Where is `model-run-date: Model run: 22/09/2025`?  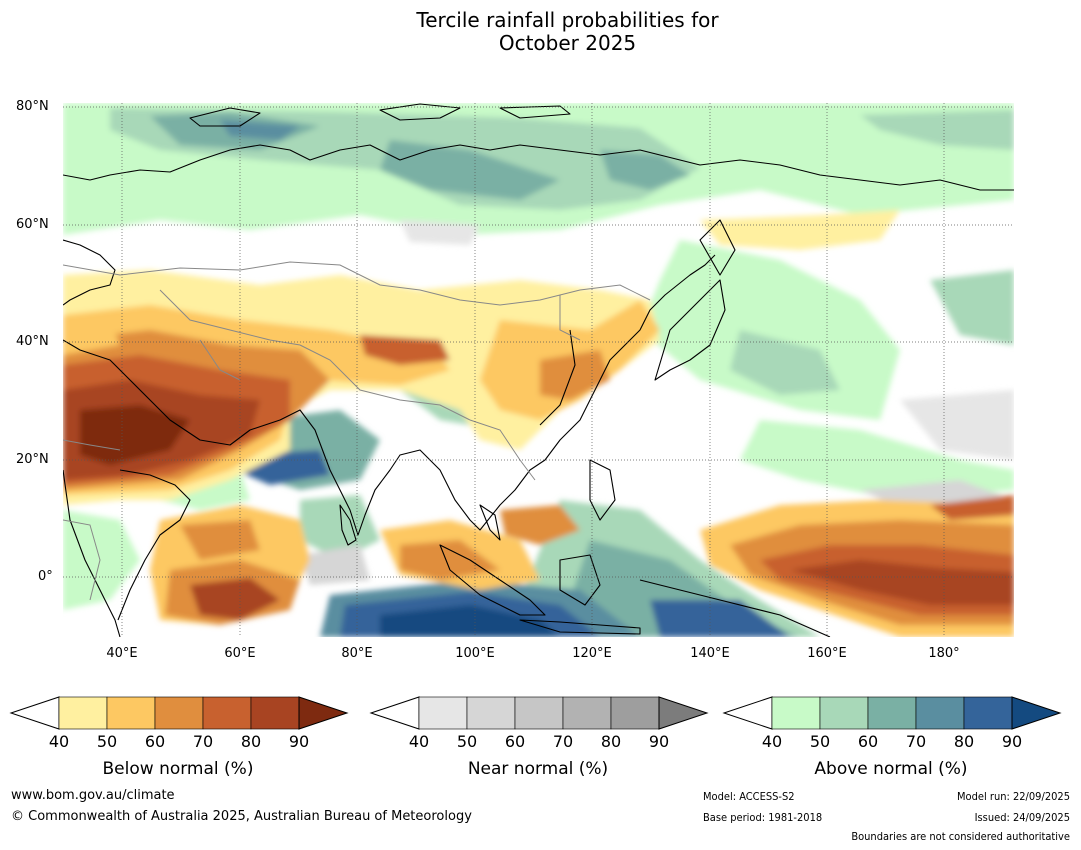
model-run-date: Model run: 22/09/2025 is located at coordinates (1013, 796).